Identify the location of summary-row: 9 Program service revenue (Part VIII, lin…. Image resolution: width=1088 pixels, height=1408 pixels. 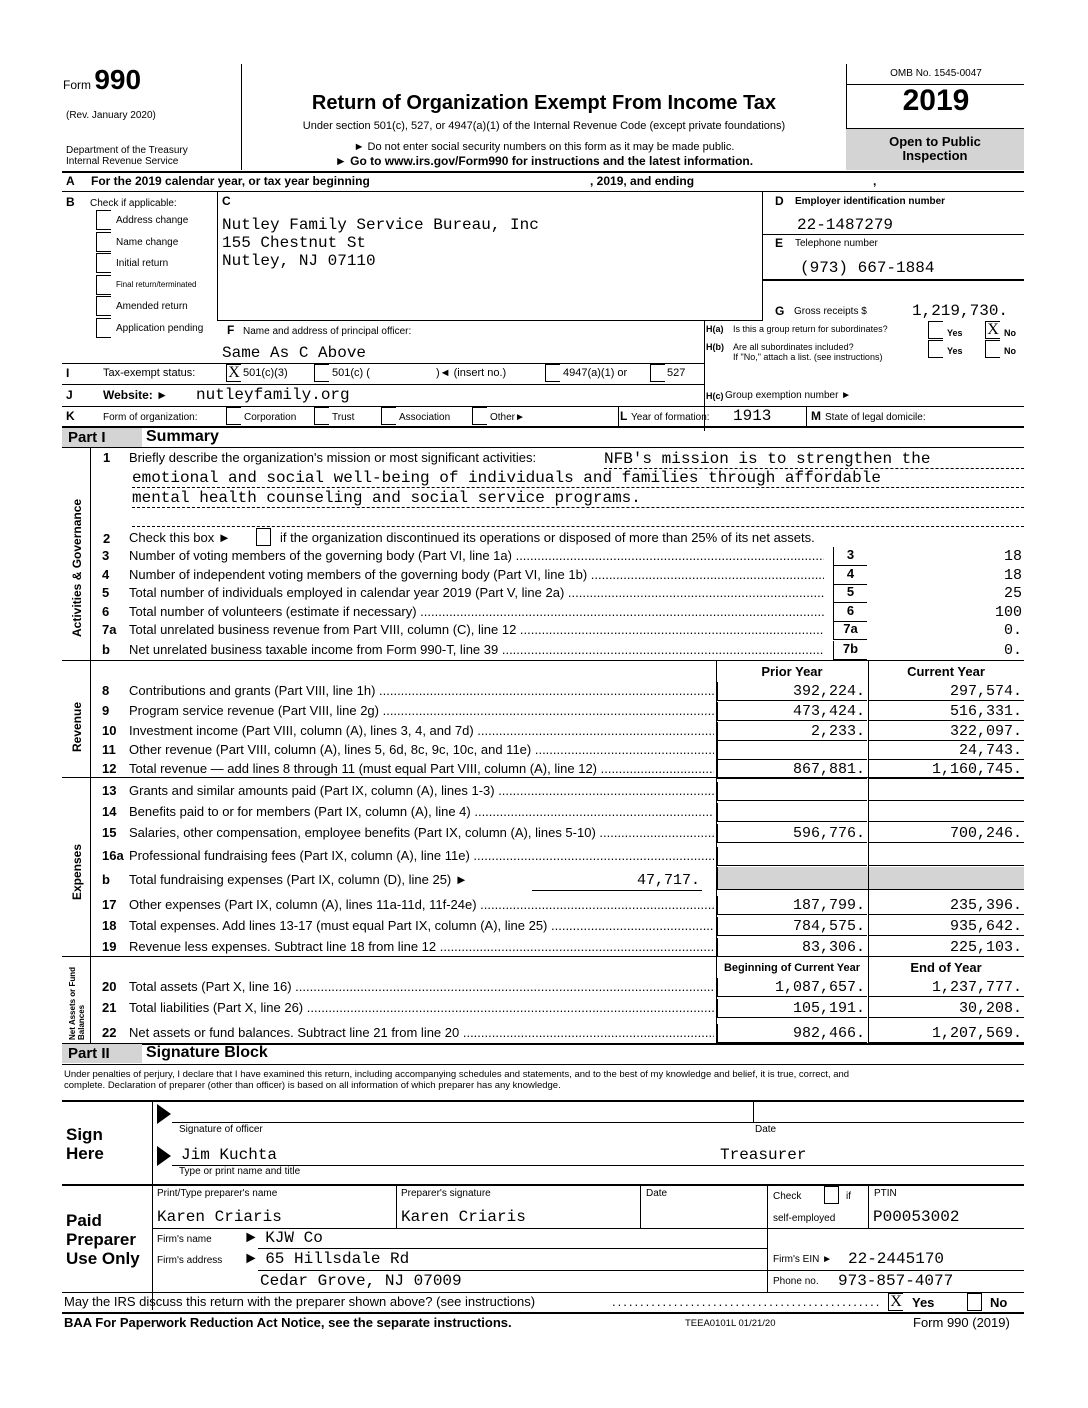
(543, 711).